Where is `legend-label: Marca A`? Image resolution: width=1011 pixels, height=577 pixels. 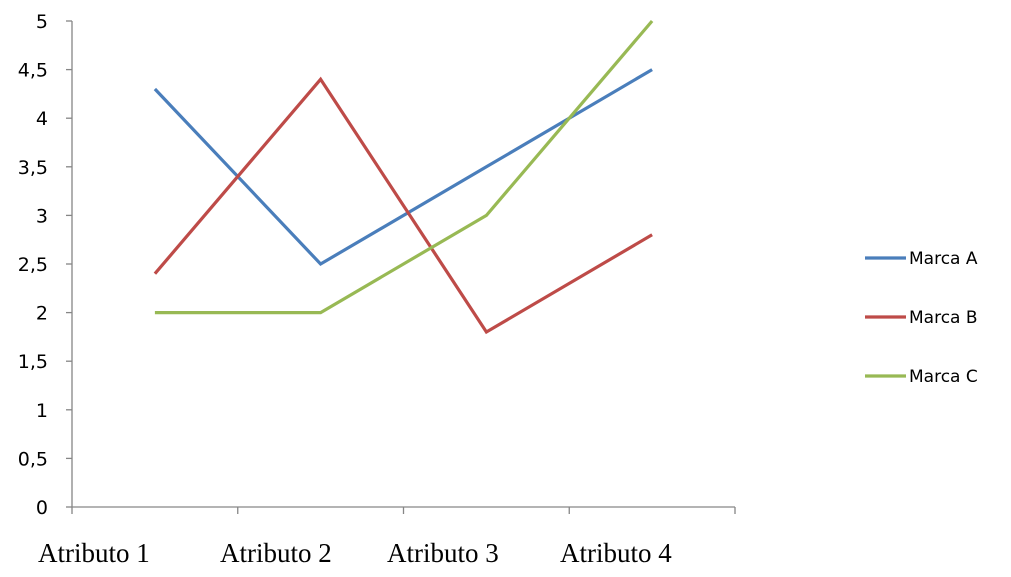 legend-label: Marca A is located at coordinates (943, 259).